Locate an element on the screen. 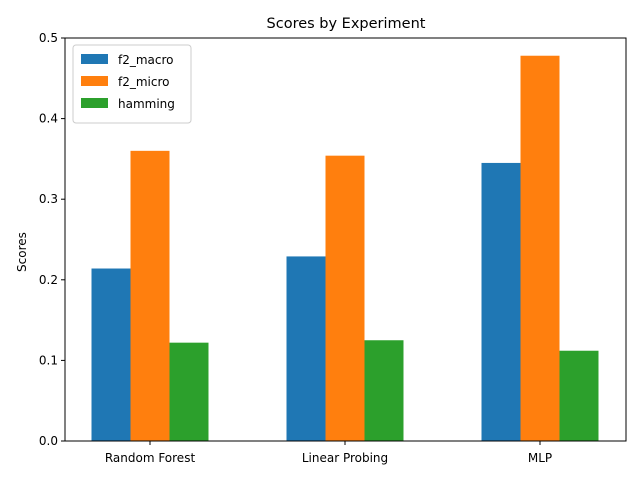  y-tick-label-0: 0.0 is located at coordinates (48, 441).